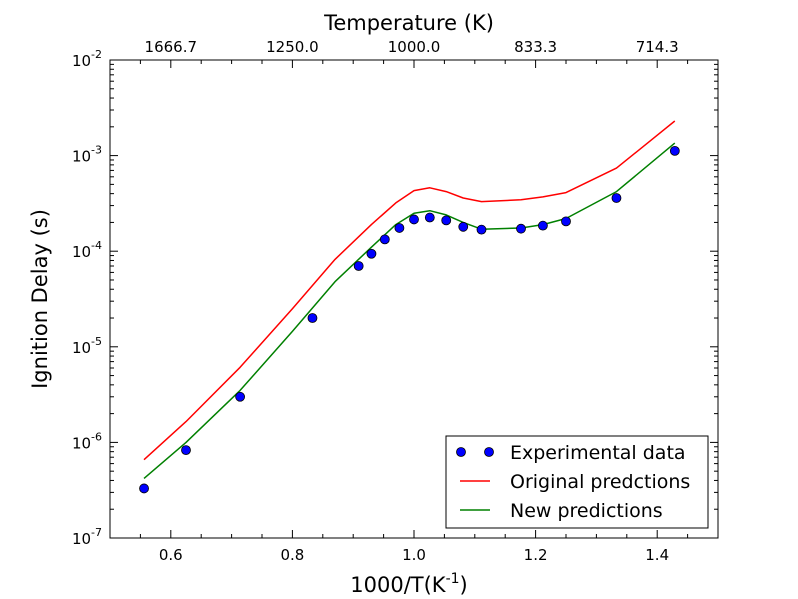 This screenshot has width=798, height=599. I want to click on y-tick-label: 10⁻³, so click(87, 155).